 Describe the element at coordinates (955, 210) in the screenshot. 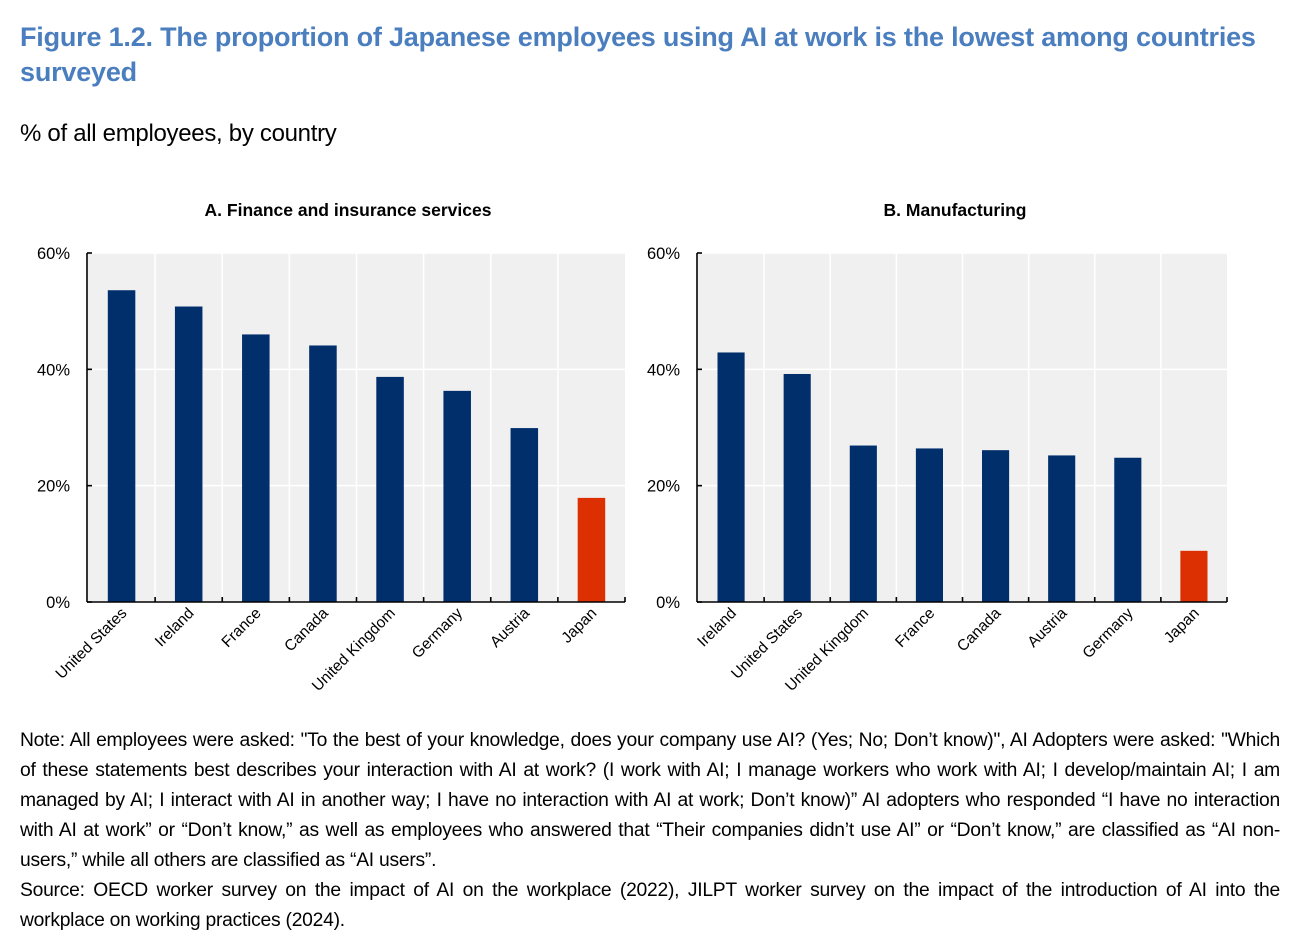

I see `panel-title: B. Manufacturing` at that location.